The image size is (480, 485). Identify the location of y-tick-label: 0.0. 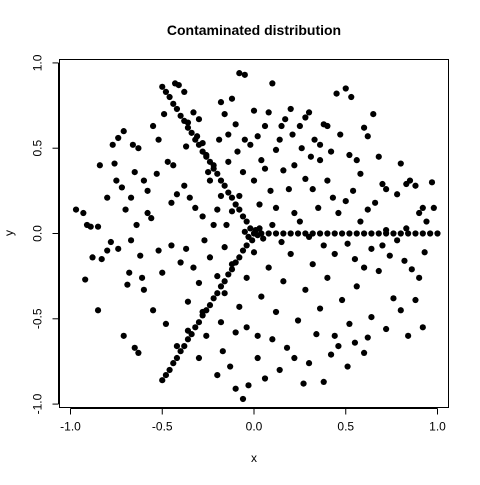
(38, 233).